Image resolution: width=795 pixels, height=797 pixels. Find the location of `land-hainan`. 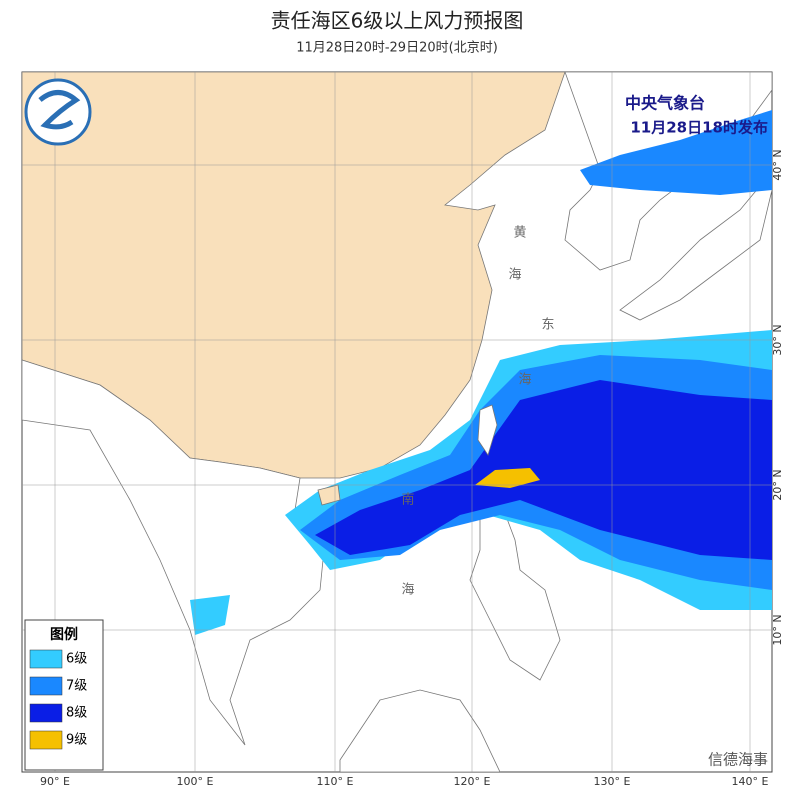

land-hainan is located at coordinates (329, 495).